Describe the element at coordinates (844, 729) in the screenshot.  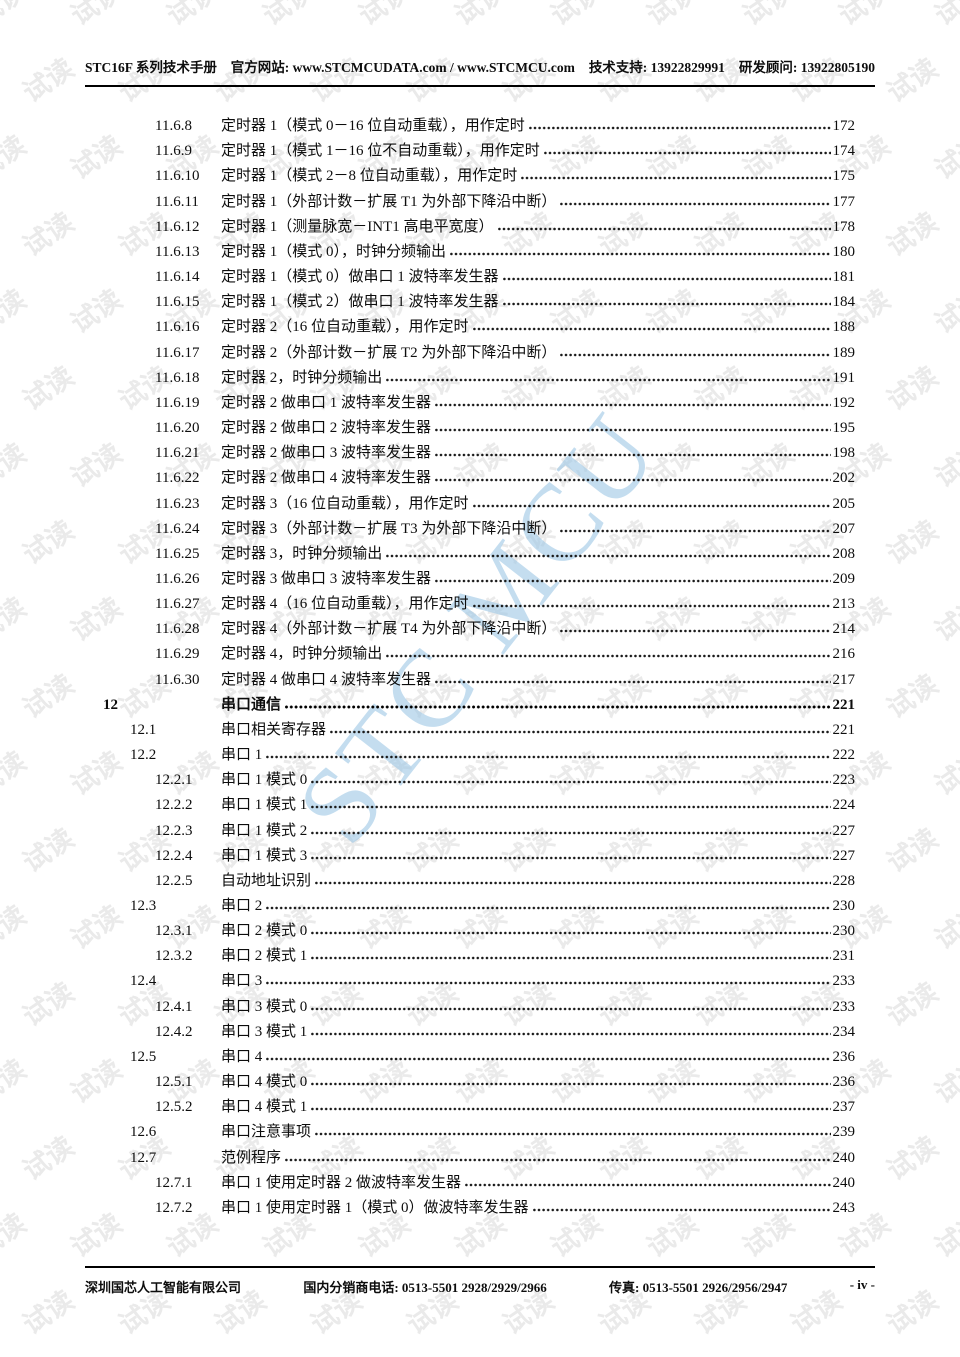
I see `toc-entry-page: 221` at that location.